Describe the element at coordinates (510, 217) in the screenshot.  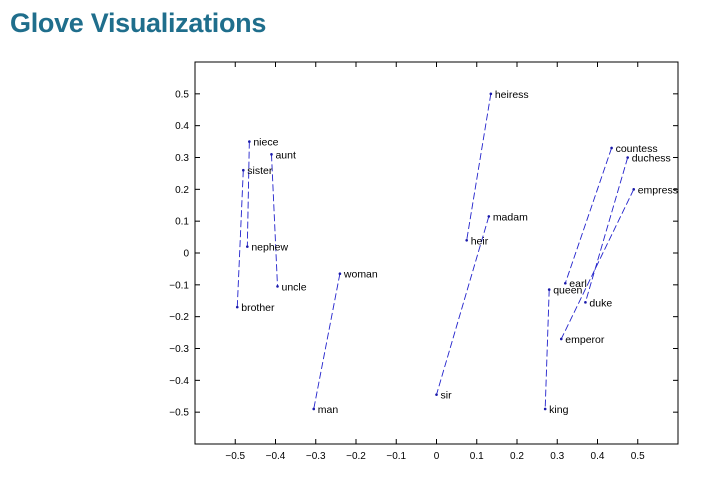
I see `point-label-madam: madam` at that location.